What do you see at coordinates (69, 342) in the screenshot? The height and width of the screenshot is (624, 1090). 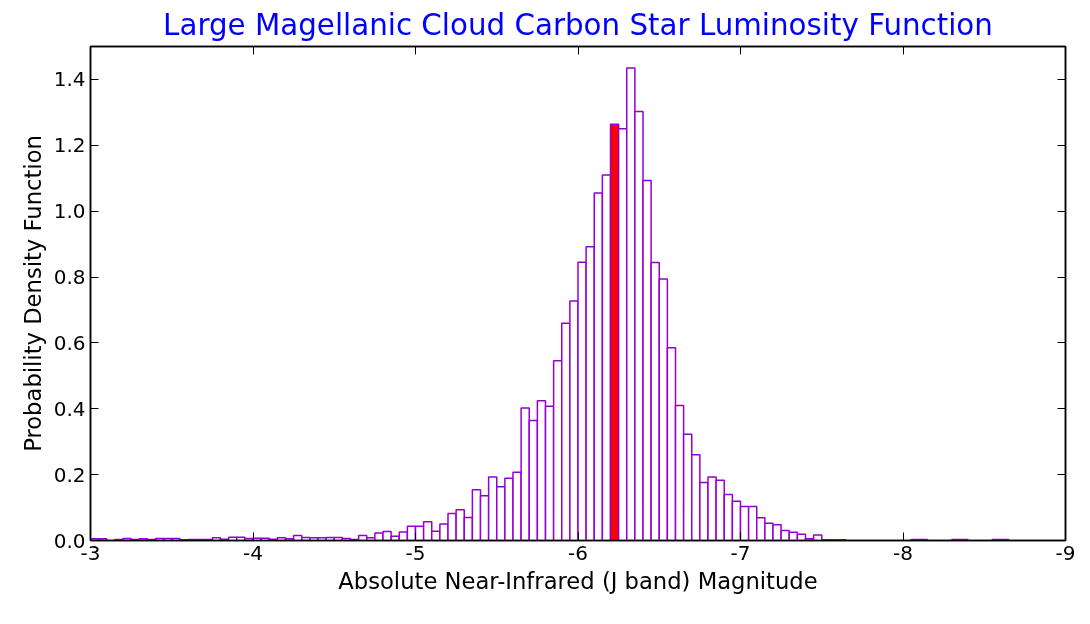 I see `y-tick-label: 0.6` at bounding box center [69, 342].